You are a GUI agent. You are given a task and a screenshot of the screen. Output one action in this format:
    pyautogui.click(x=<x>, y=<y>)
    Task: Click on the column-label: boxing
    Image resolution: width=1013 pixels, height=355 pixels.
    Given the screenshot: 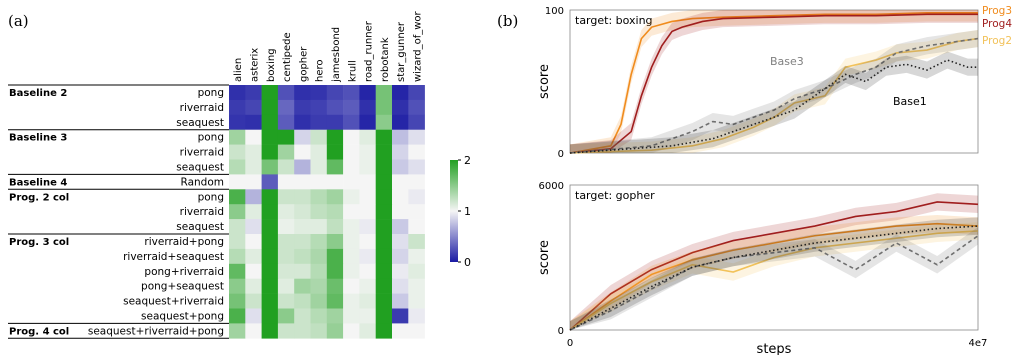 What is the action you would take?
    pyautogui.click(x=271, y=65)
    